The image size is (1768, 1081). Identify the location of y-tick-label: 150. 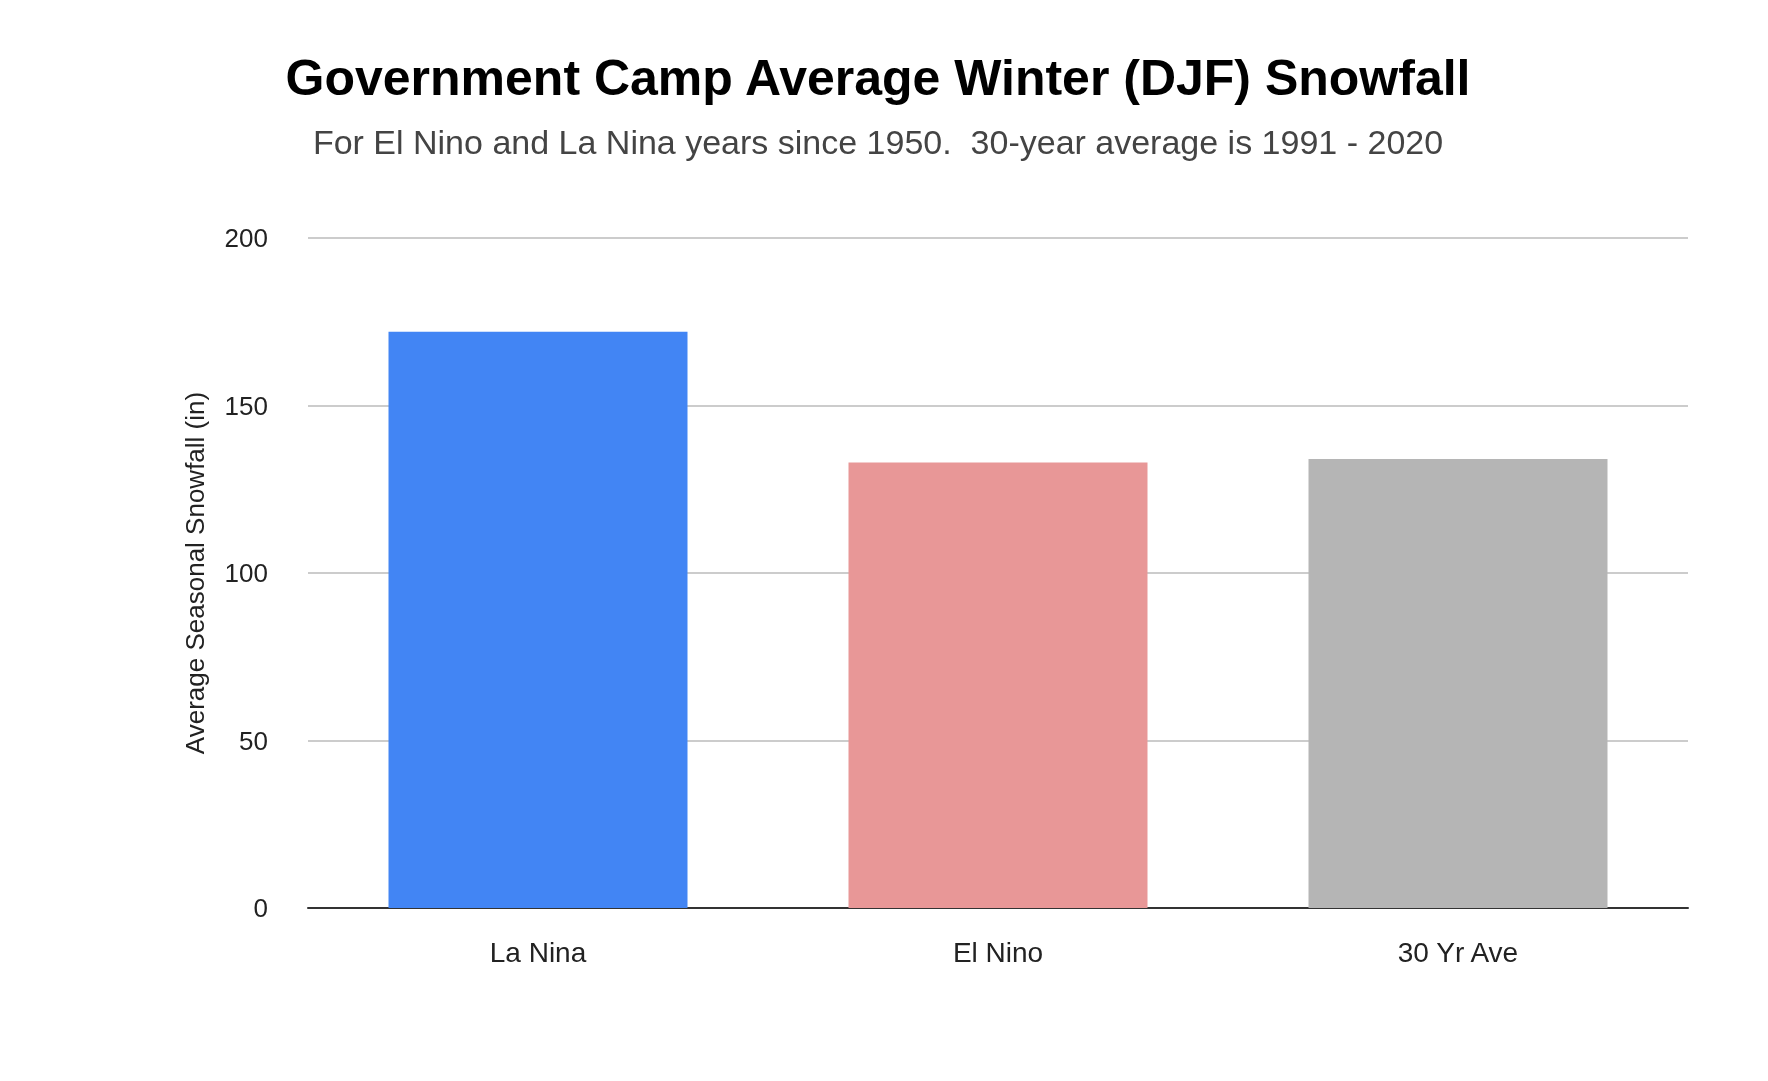
(246, 405).